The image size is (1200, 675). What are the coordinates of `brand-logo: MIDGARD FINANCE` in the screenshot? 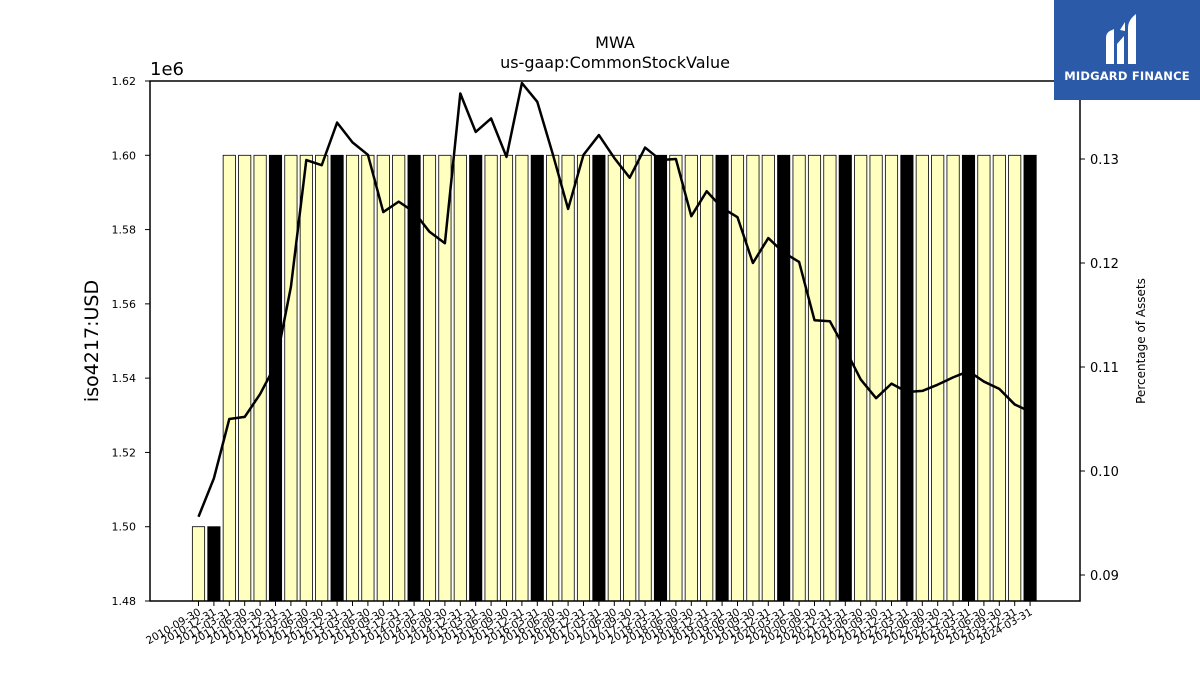 It's located at (1127, 50).